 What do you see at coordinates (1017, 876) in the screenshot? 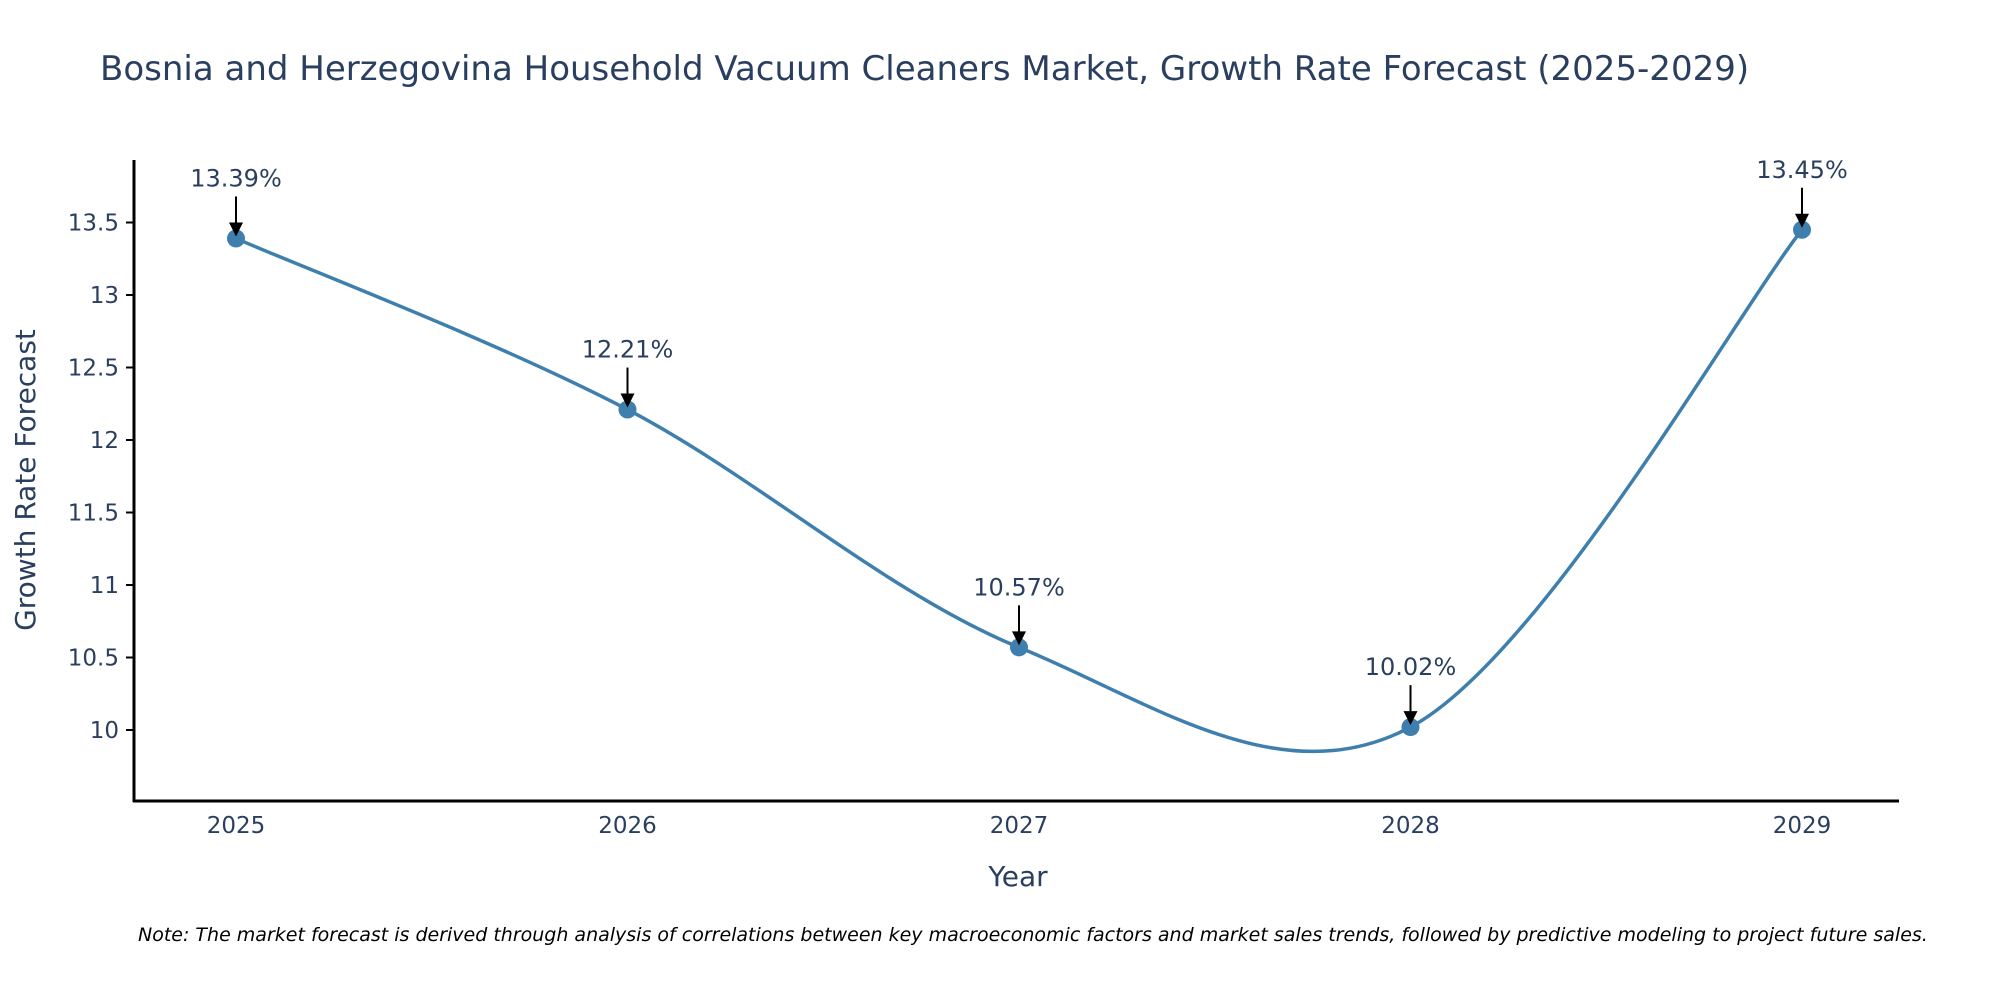
I see `x-axis-title: Year` at bounding box center [1017, 876].